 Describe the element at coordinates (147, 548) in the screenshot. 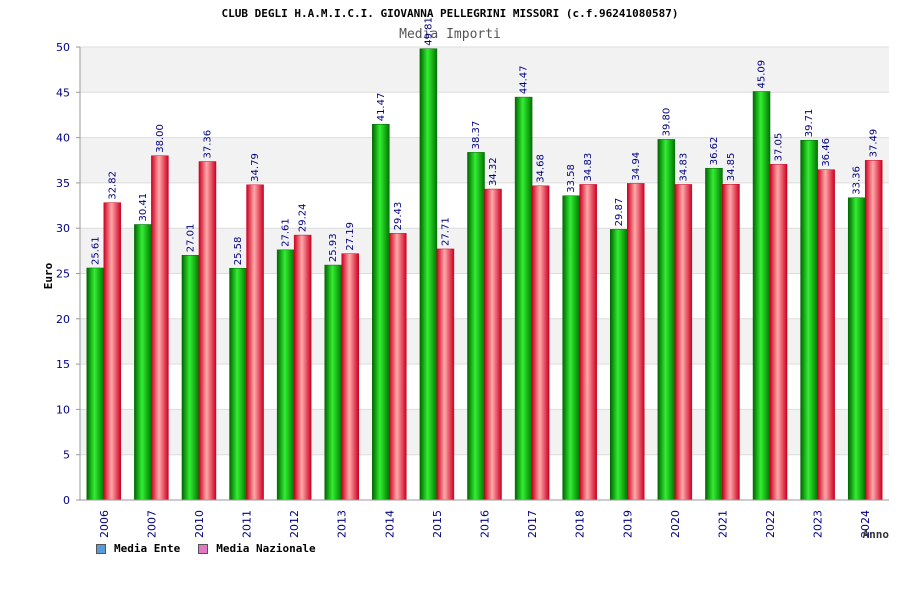

I see `legend-label-ente: Media Ente` at that location.